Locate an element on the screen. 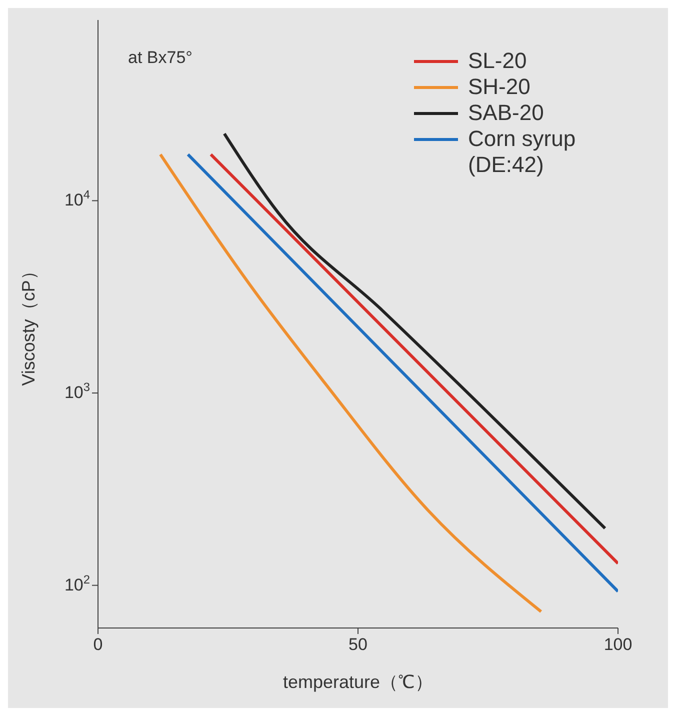 This screenshot has width=678, height=725. y-tick-label: 10$^{4}$ is located at coordinates (77, 199).